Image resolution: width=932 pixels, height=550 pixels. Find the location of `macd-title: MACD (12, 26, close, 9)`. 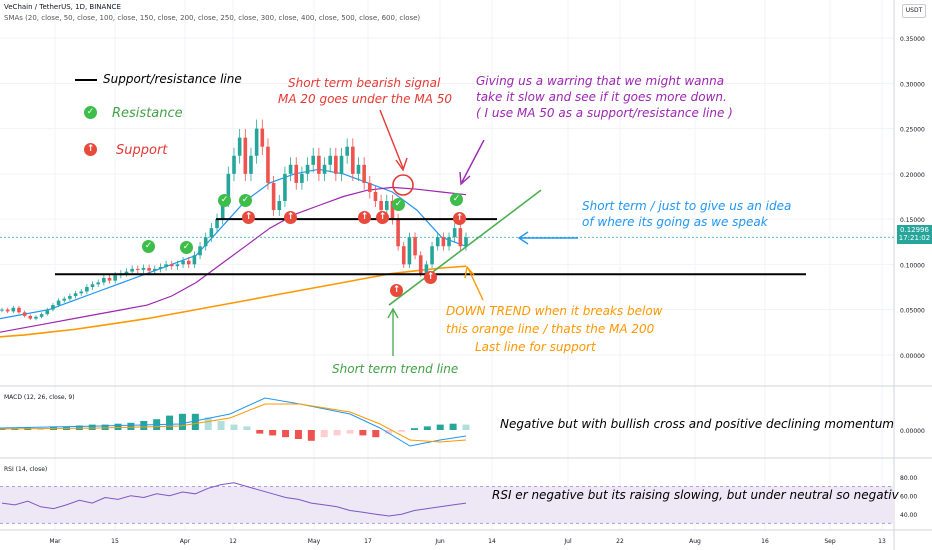

macd-title: MACD (12, 26, close, 9) is located at coordinates (39, 397).